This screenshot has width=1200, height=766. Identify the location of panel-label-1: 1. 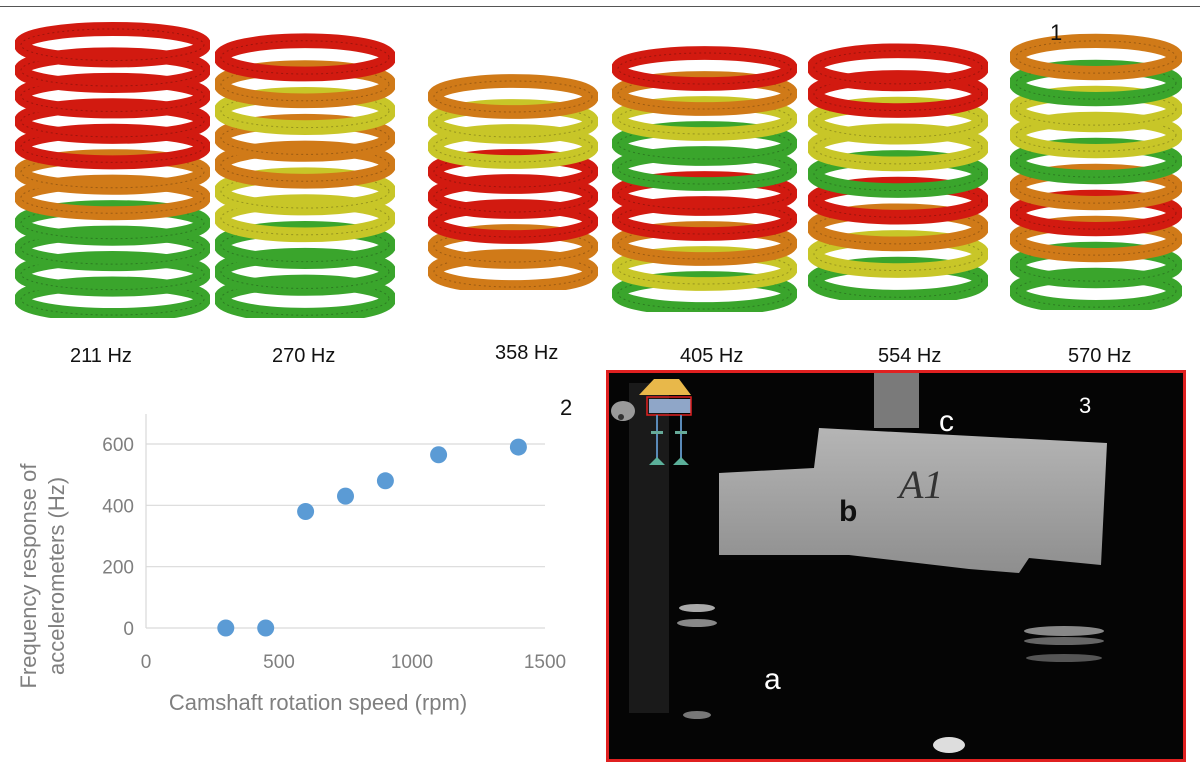
(1056, 32).